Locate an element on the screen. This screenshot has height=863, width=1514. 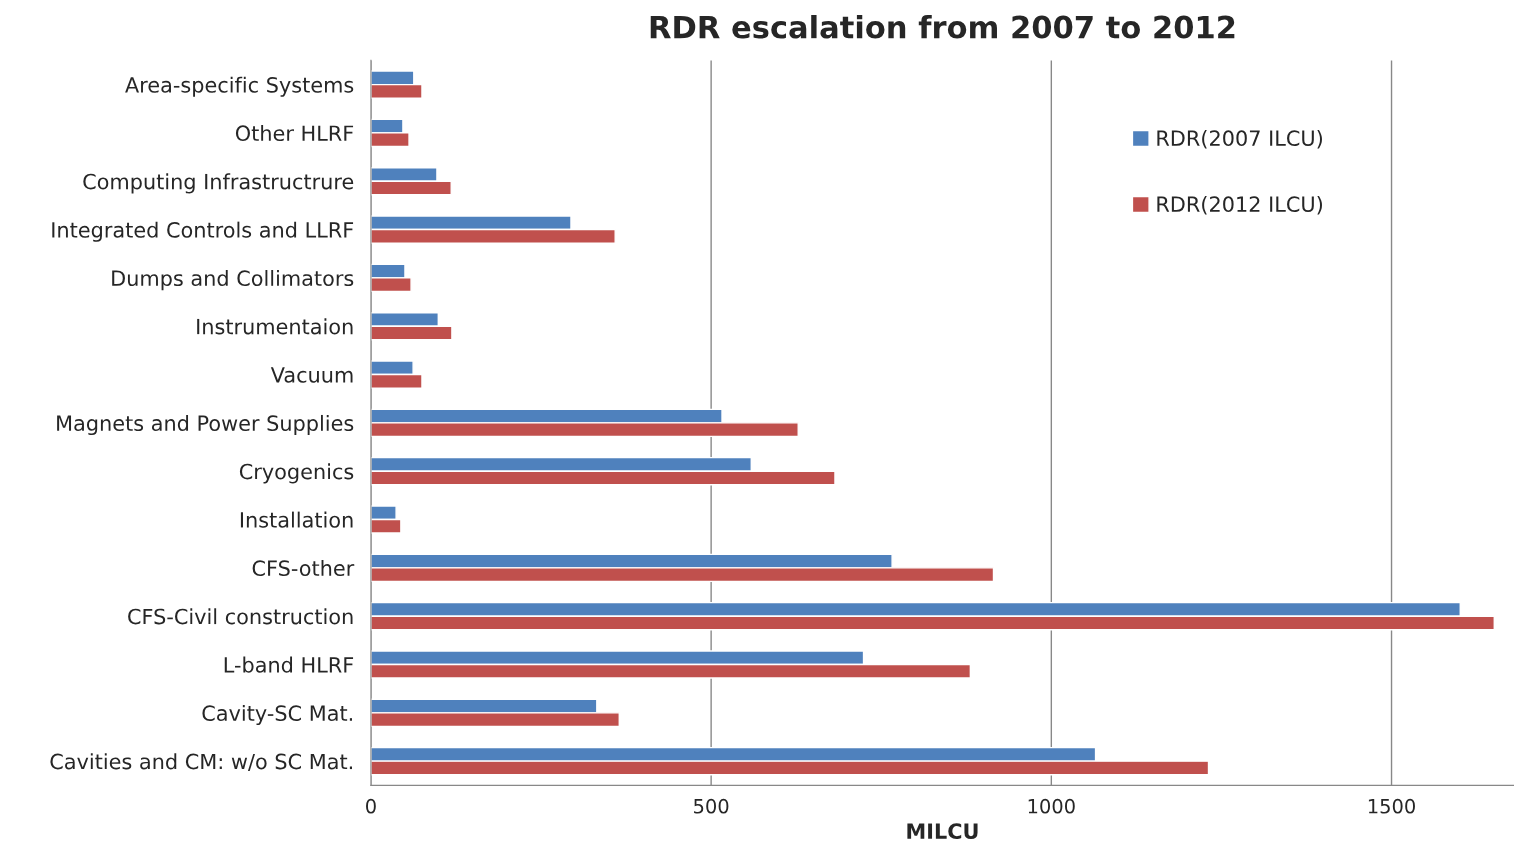
y-tick-label: L-band HLRF is located at coordinates (289, 664).